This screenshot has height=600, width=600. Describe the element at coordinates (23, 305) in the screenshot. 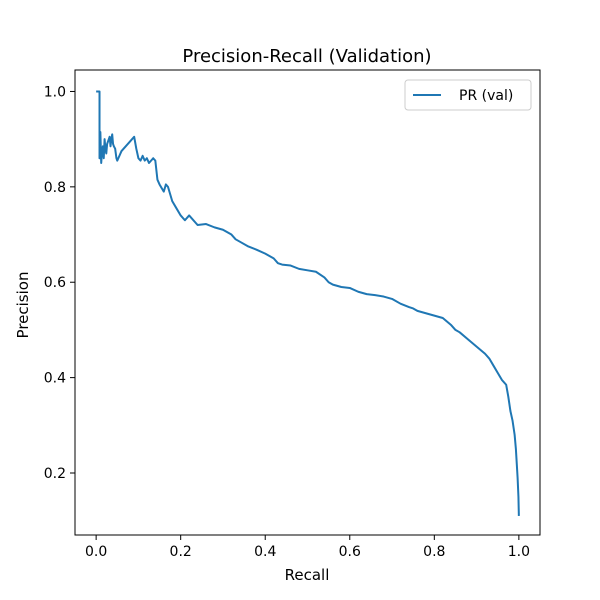

I see `y-axis-label: Precision` at that location.